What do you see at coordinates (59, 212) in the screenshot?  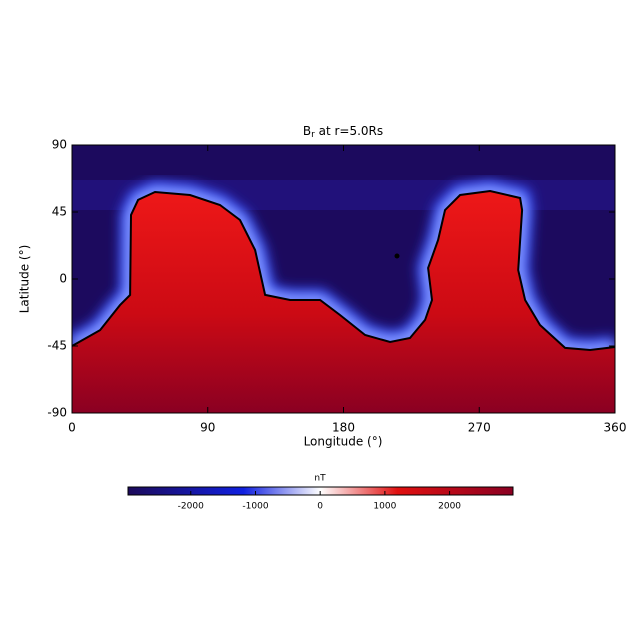 I see `y-tick-label: 45` at bounding box center [59, 212].